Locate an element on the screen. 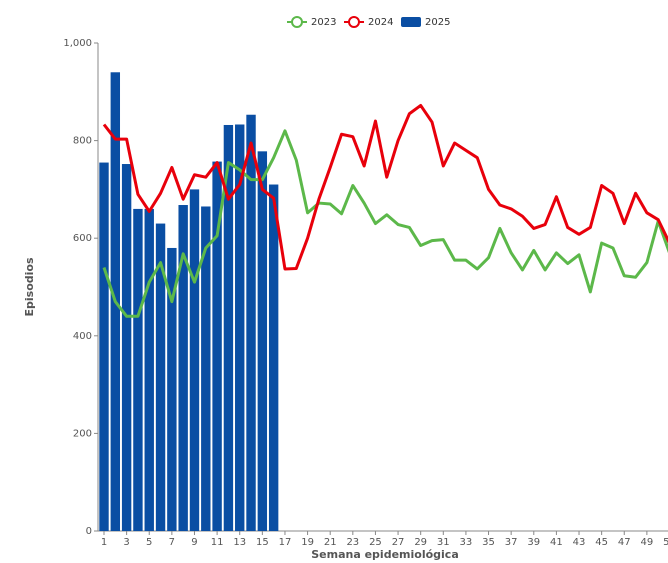 The image size is (668, 563). x-tick-label: 35 is located at coordinates (488, 542).